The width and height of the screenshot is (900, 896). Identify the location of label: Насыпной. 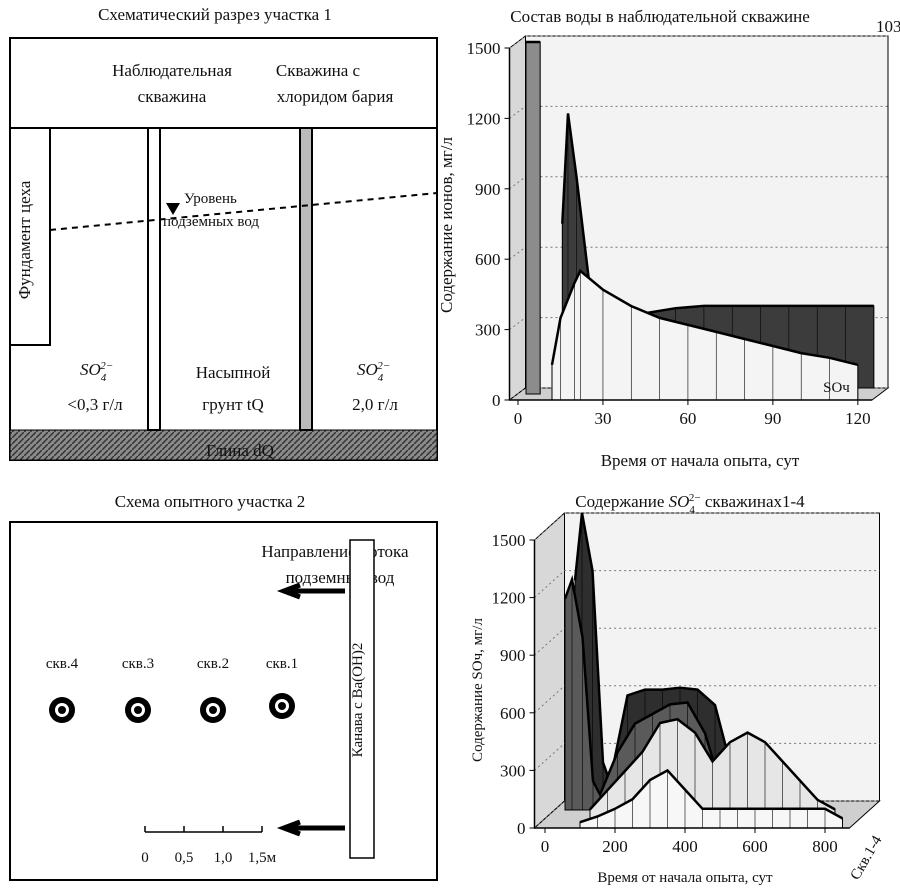
(233, 372).